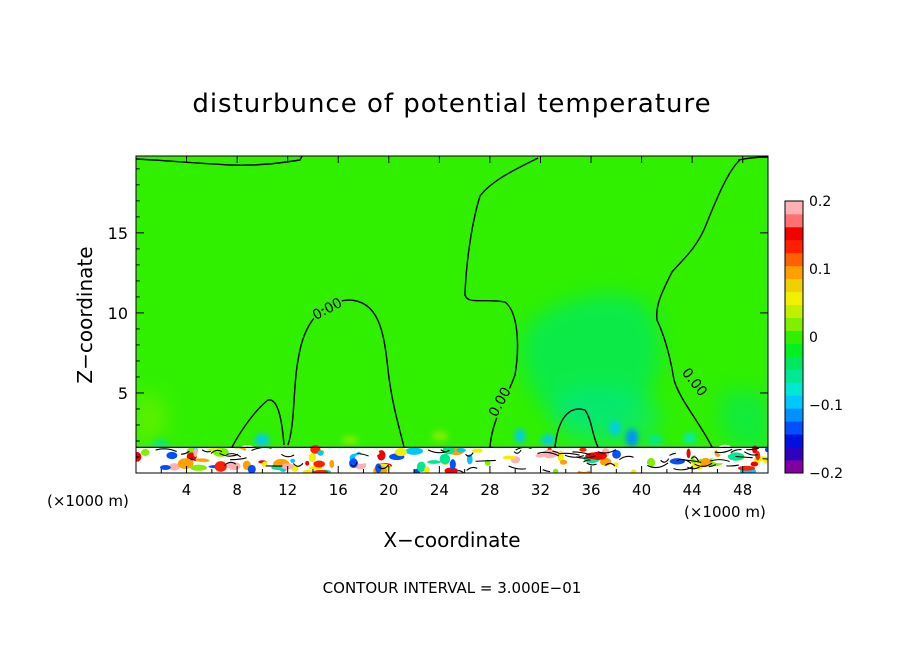 This screenshot has height=654, width=904. What do you see at coordinates (744, 421) in the screenshot?
I see `anomaly-right` at bounding box center [744, 421].